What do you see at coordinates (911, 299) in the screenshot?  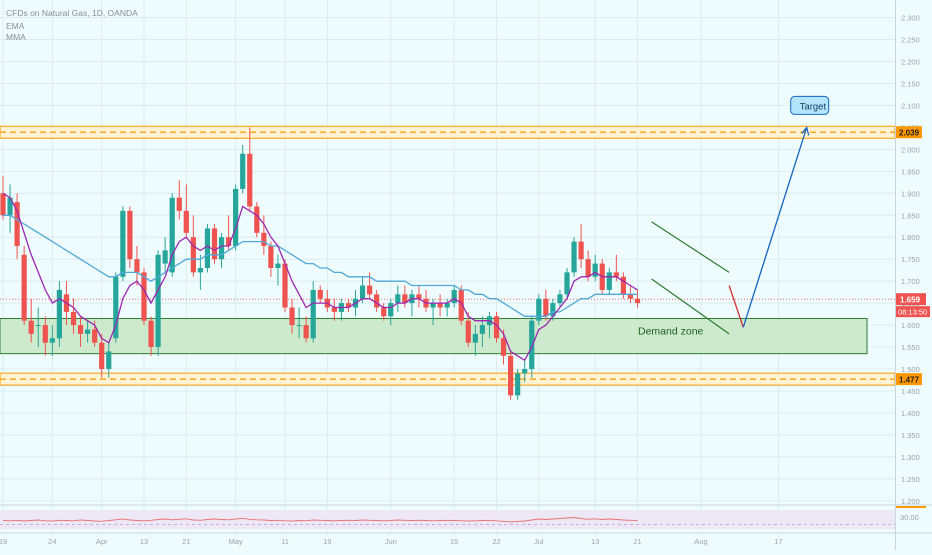 I see `current-price-tag` at bounding box center [911, 299].